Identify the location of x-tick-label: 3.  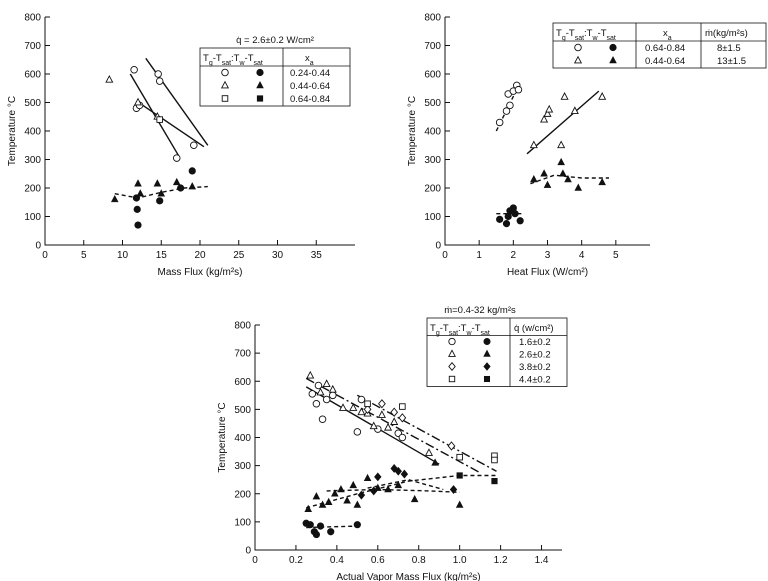
(548, 255).